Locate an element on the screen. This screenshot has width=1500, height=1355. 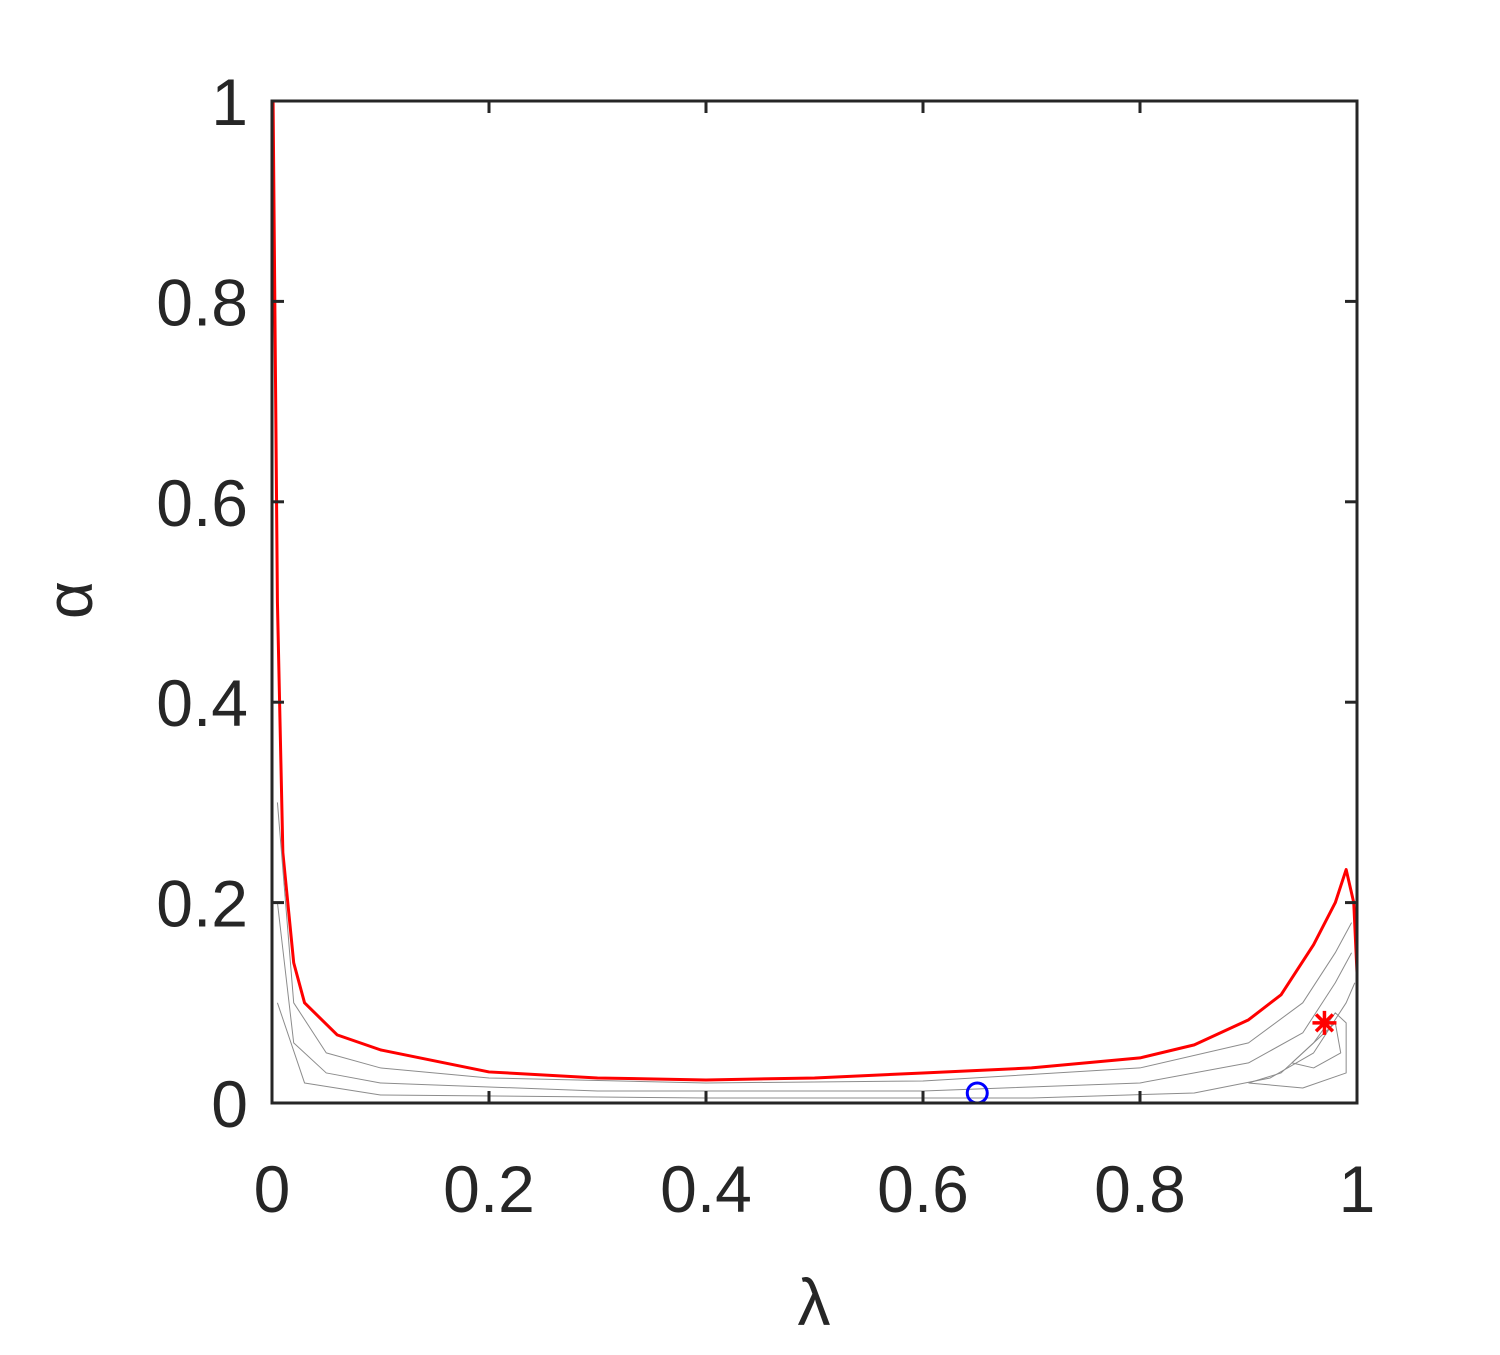
y-tick-label: 0.6 is located at coordinates (202, 503).